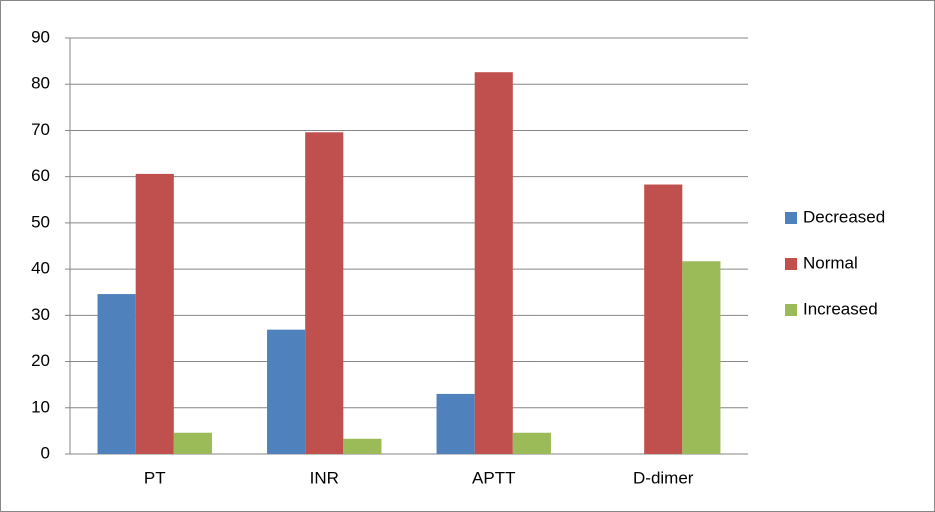 The width and height of the screenshot is (935, 512). I want to click on x-tick-label: PT, so click(155, 477).